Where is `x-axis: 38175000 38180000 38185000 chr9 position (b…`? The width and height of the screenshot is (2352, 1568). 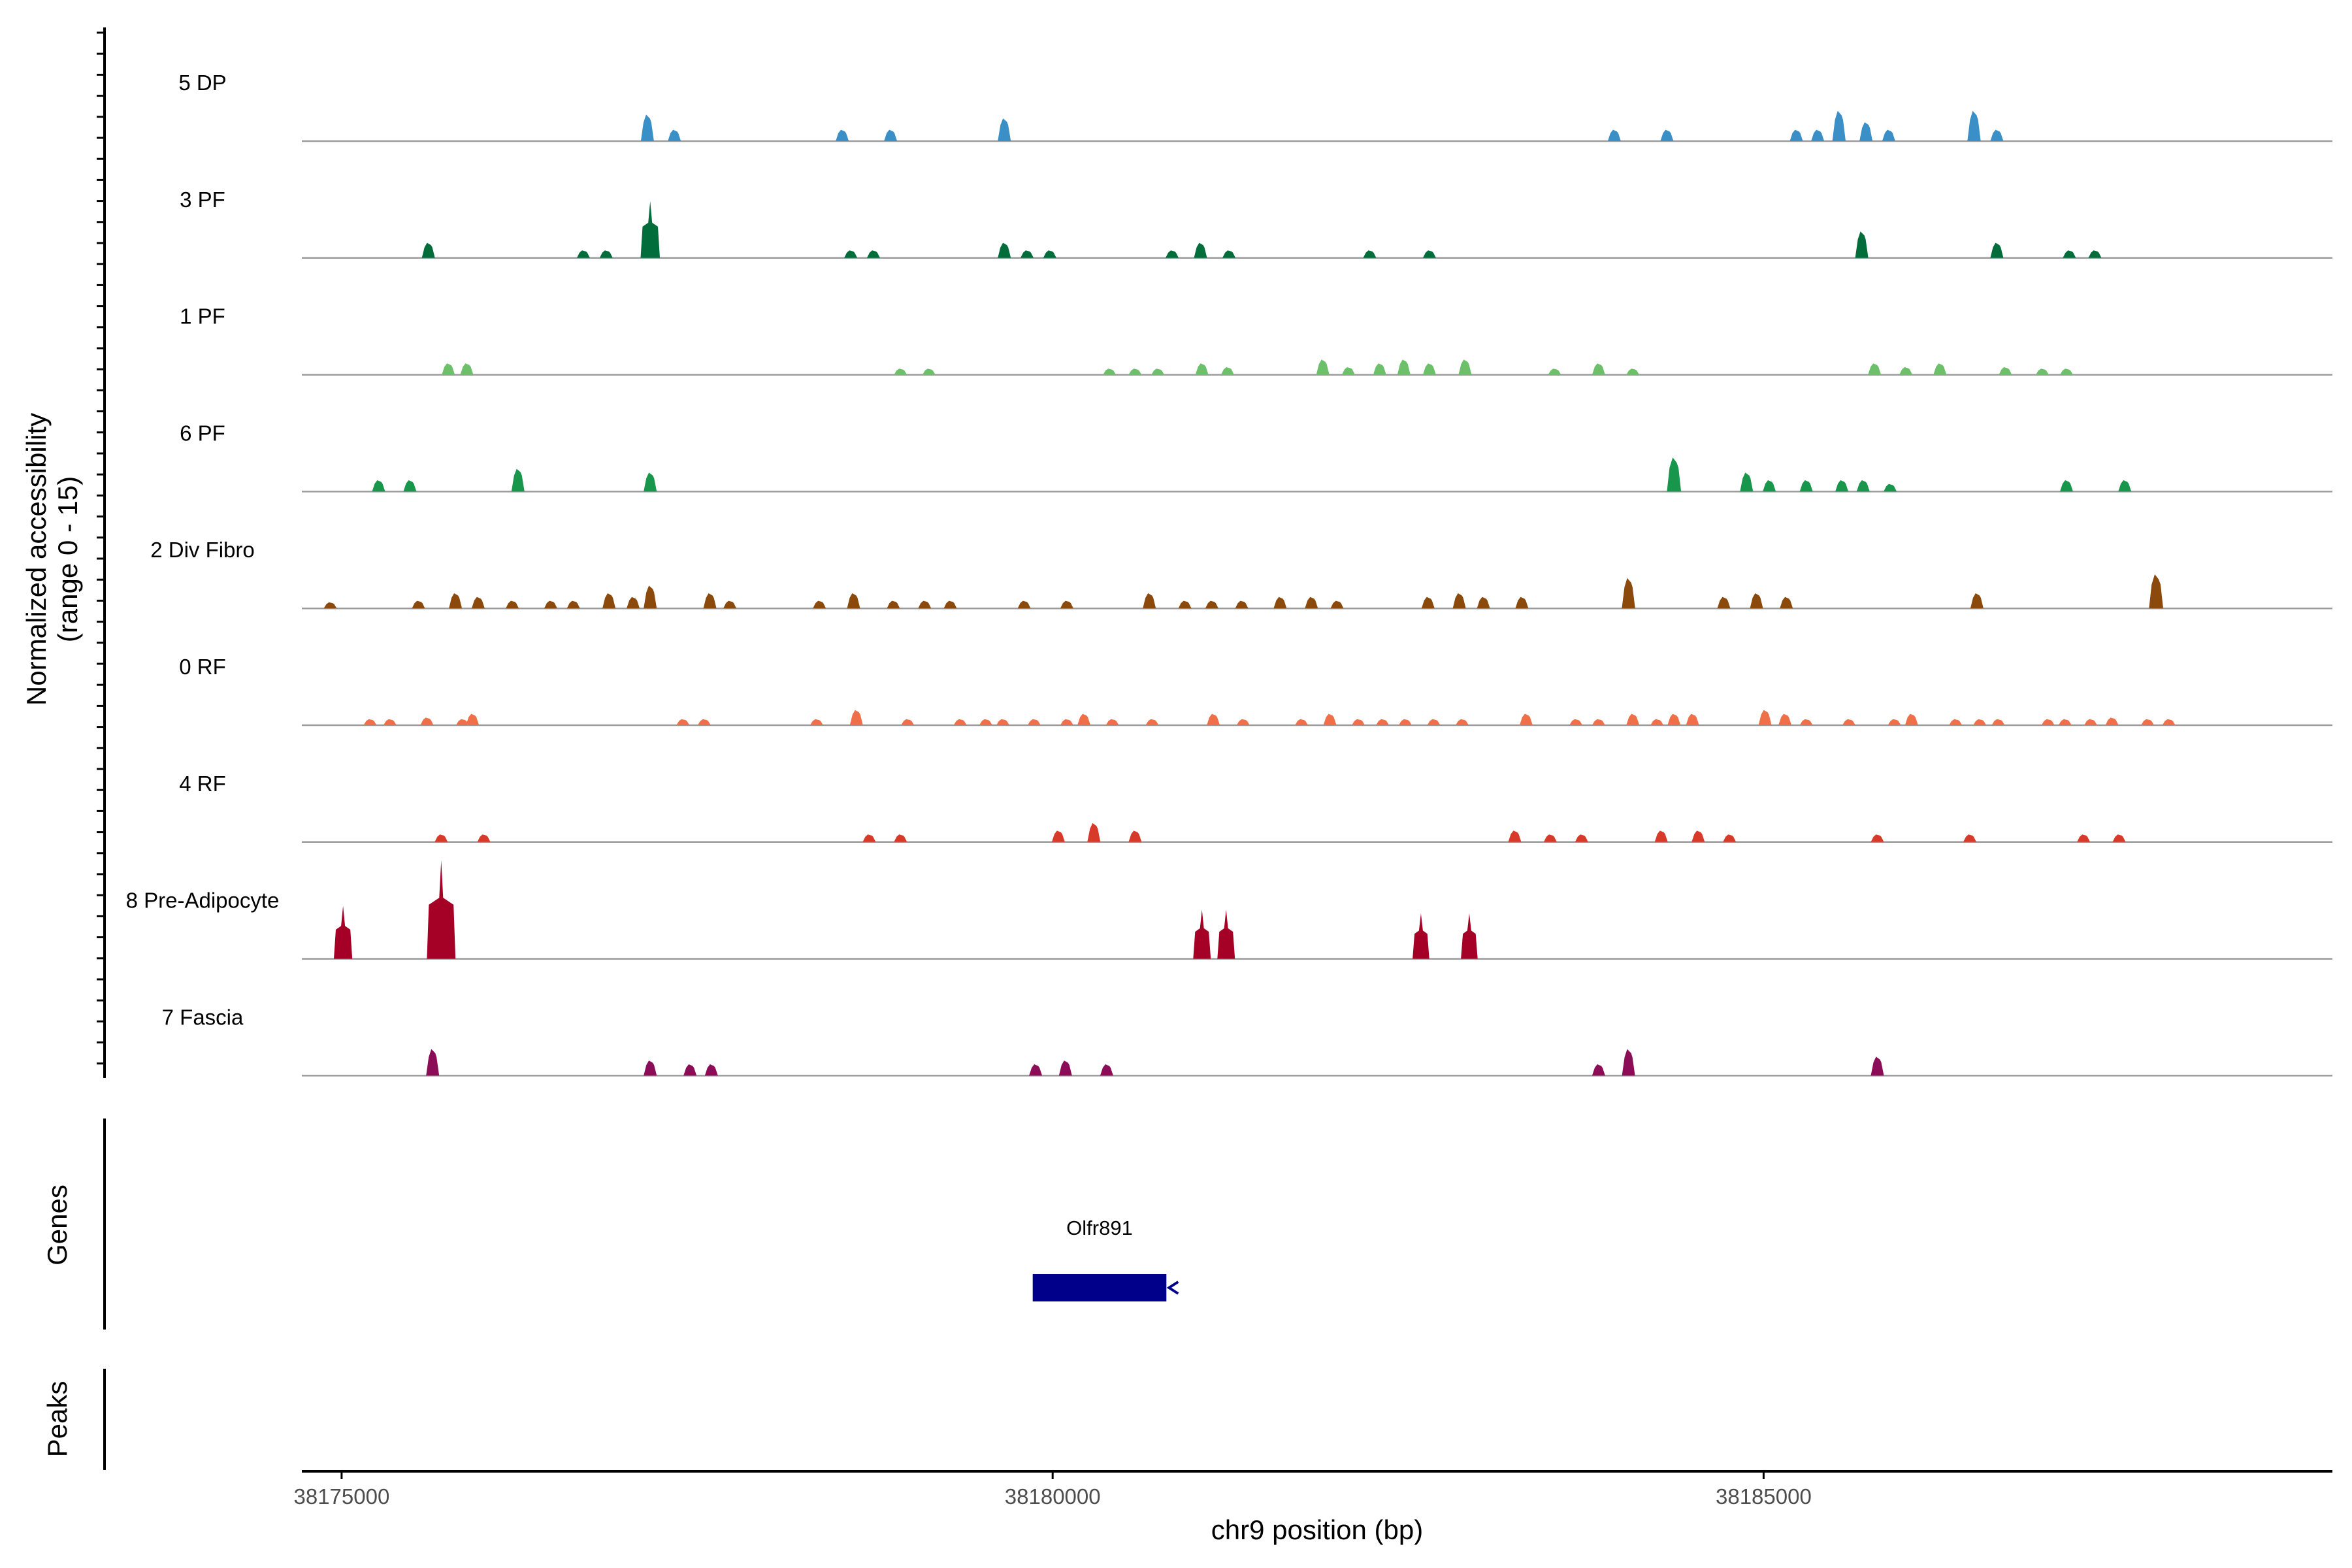
x-axis: 38175000 38180000 38185000 chr9 position (b… is located at coordinates (1312, 1507).